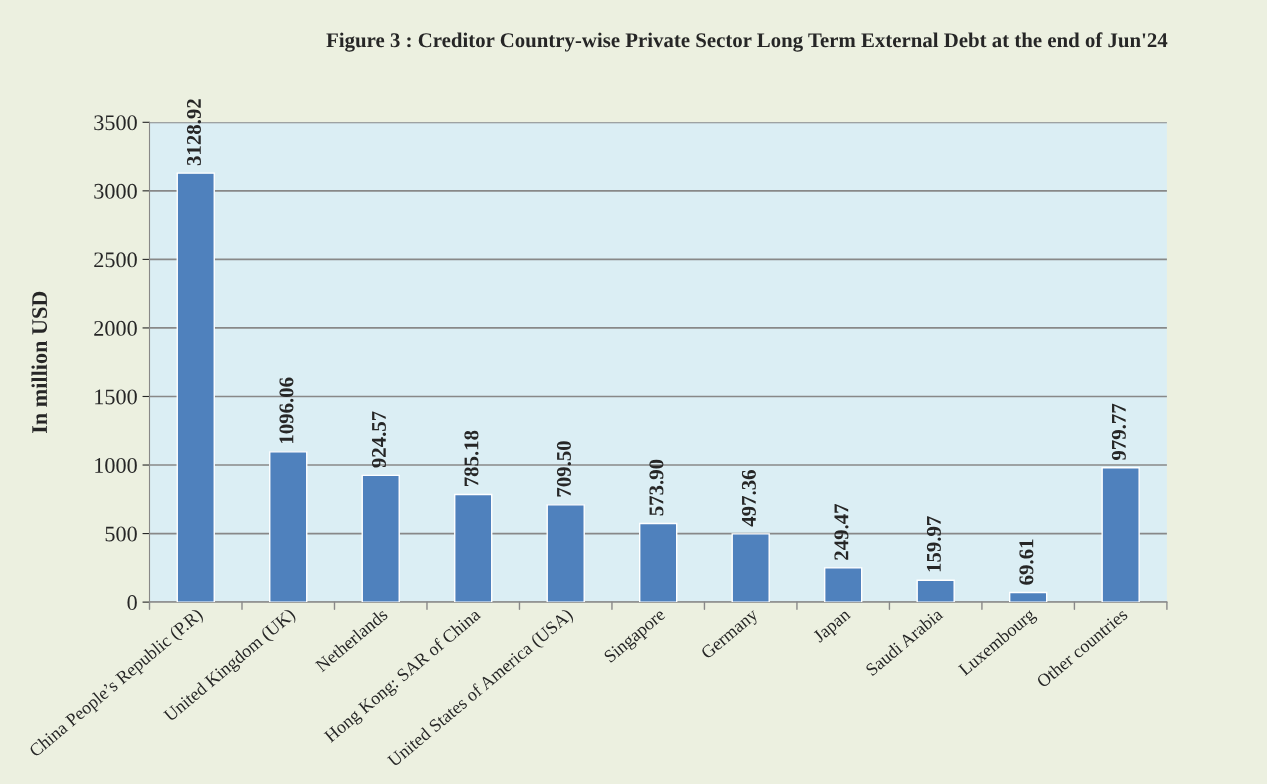 Image resolution: width=1267 pixels, height=784 pixels. Describe the element at coordinates (379, 439) in the screenshot. I see `data-label: 924.57` at that location.